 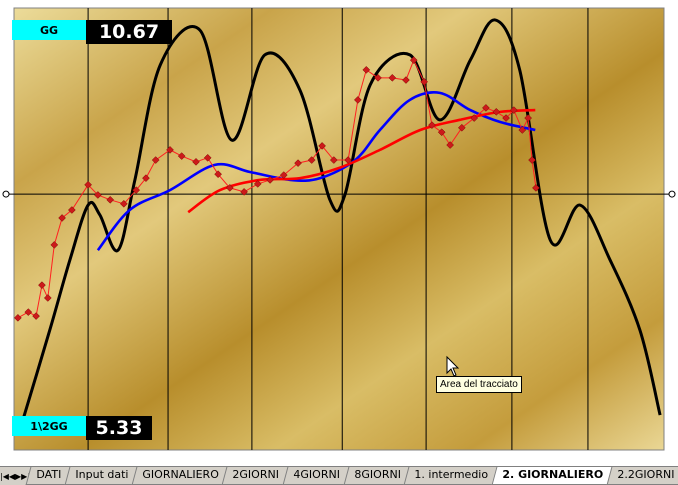 I want to click on sheet-tab: 2. GIORNALIERO, so click(x=552, y=476).